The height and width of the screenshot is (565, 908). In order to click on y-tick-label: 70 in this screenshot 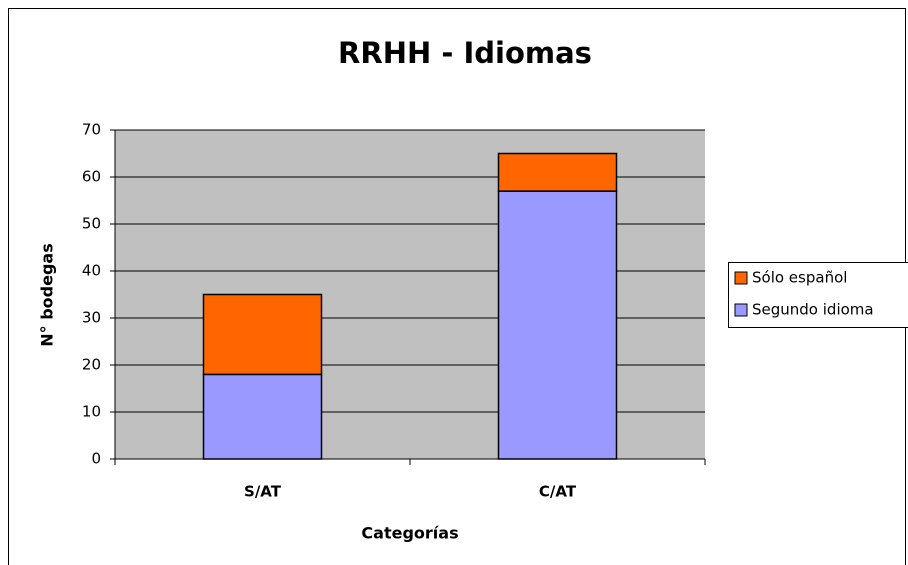, I will do `click(91, 130)`.